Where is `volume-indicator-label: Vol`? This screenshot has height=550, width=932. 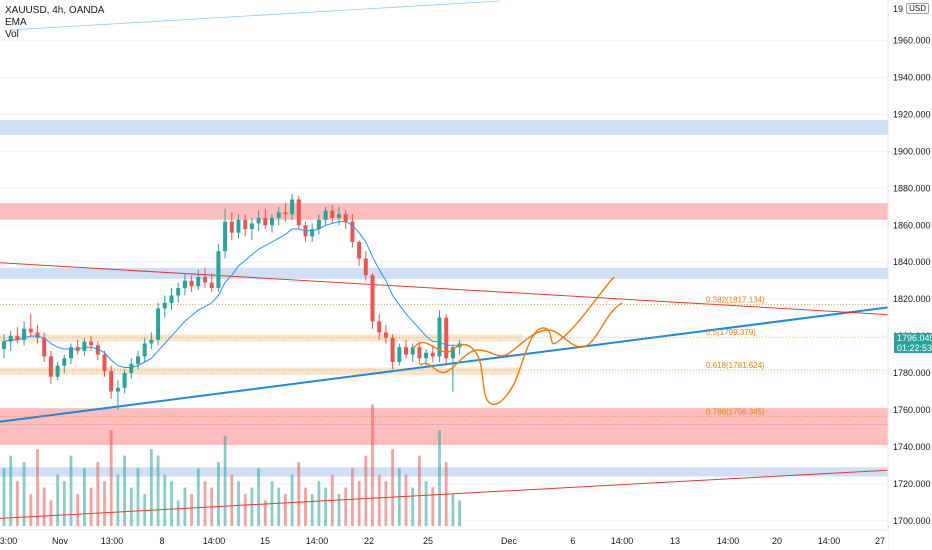
volume-indicator-label: Vol is located at coordinates (12, 34).